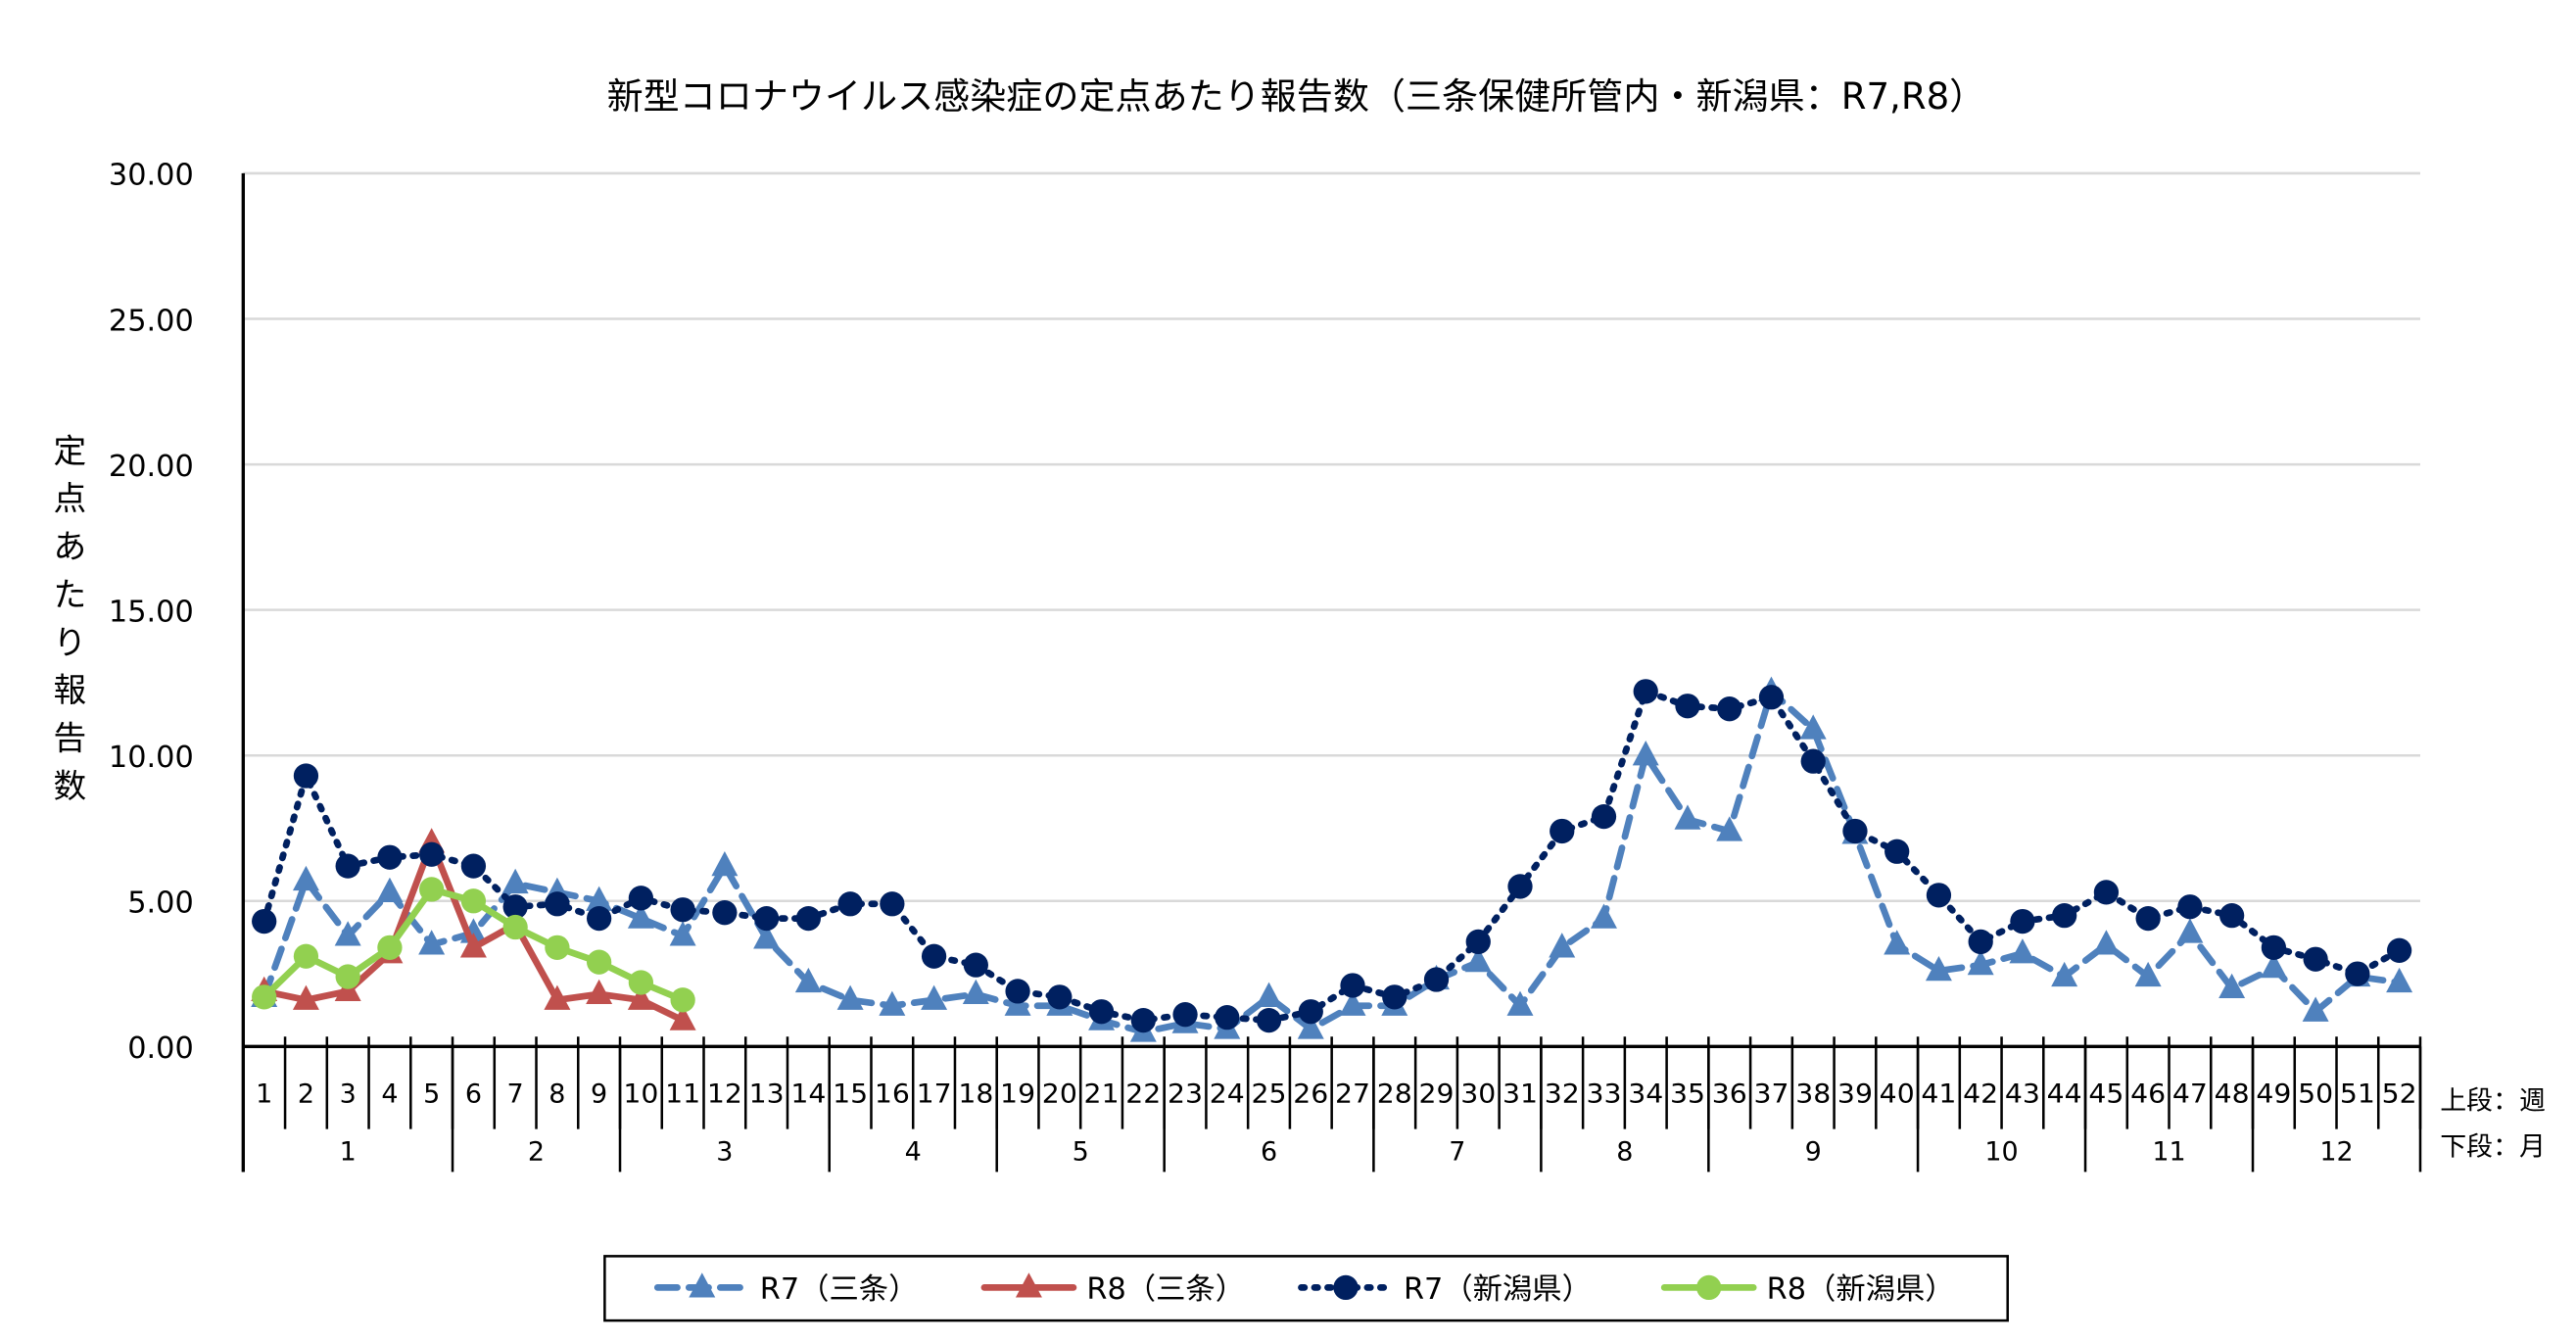  Describe the element at coordinates (1980, 1094) in the screenshot. I see `week-label: 42` at that location.